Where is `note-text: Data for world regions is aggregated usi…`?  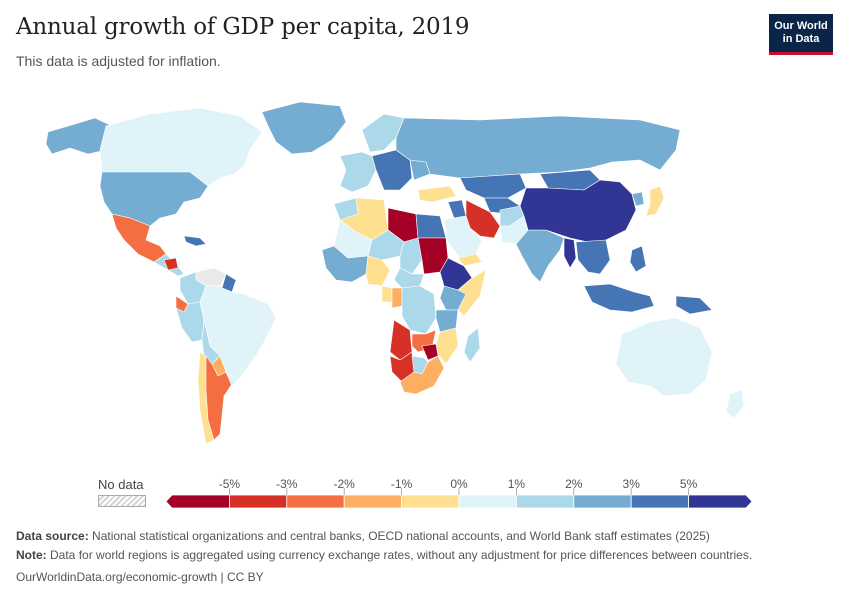 note-text: Data for world regions is aggregated usi… is located at coordinates (399, 555).